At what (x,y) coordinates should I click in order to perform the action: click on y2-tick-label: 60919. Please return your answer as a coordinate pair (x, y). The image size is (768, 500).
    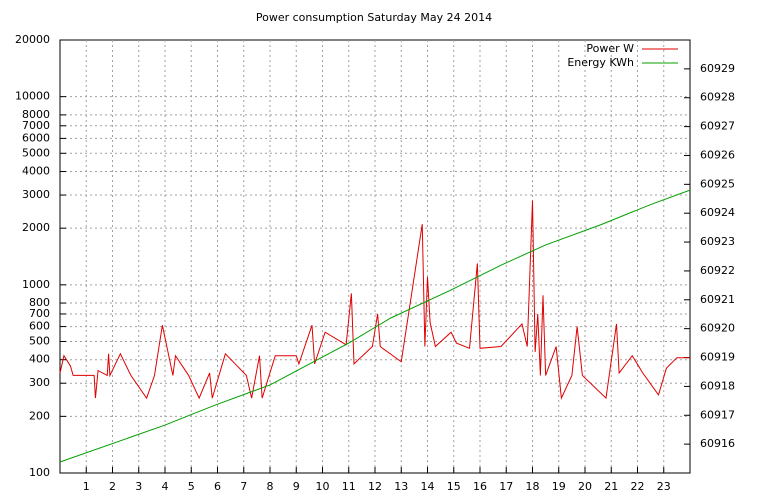
    Looking at the image, I should click on (717, 357).